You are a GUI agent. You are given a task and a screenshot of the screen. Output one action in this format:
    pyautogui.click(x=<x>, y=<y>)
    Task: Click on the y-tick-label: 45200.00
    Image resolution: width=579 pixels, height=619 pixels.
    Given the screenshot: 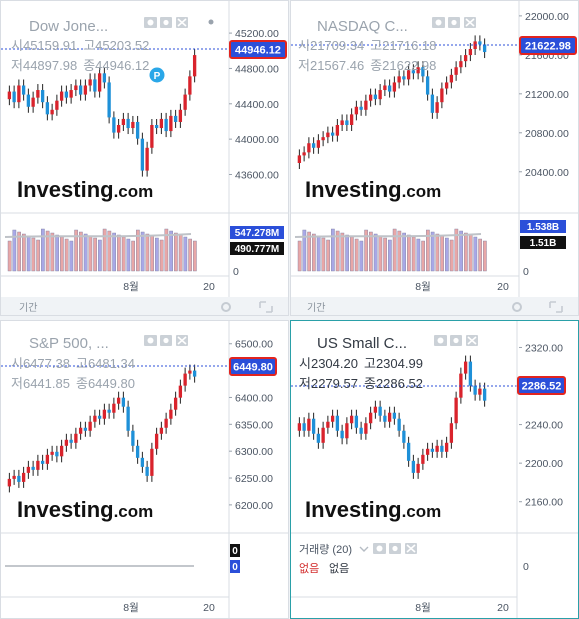 What is the action you would take?
    pyautogui.click(x=257, y=34)
    